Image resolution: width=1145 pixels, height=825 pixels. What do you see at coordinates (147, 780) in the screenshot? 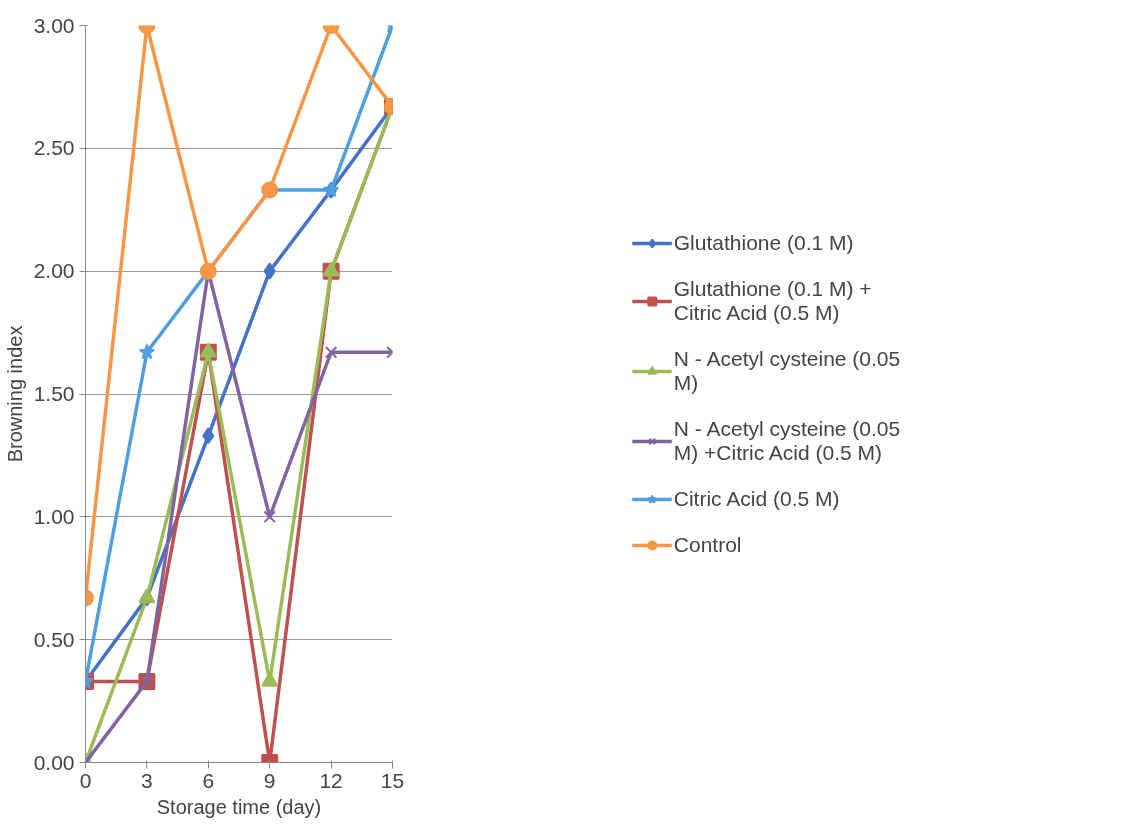
I see `x-tick-label: 3` at bounding box center [147, 780].